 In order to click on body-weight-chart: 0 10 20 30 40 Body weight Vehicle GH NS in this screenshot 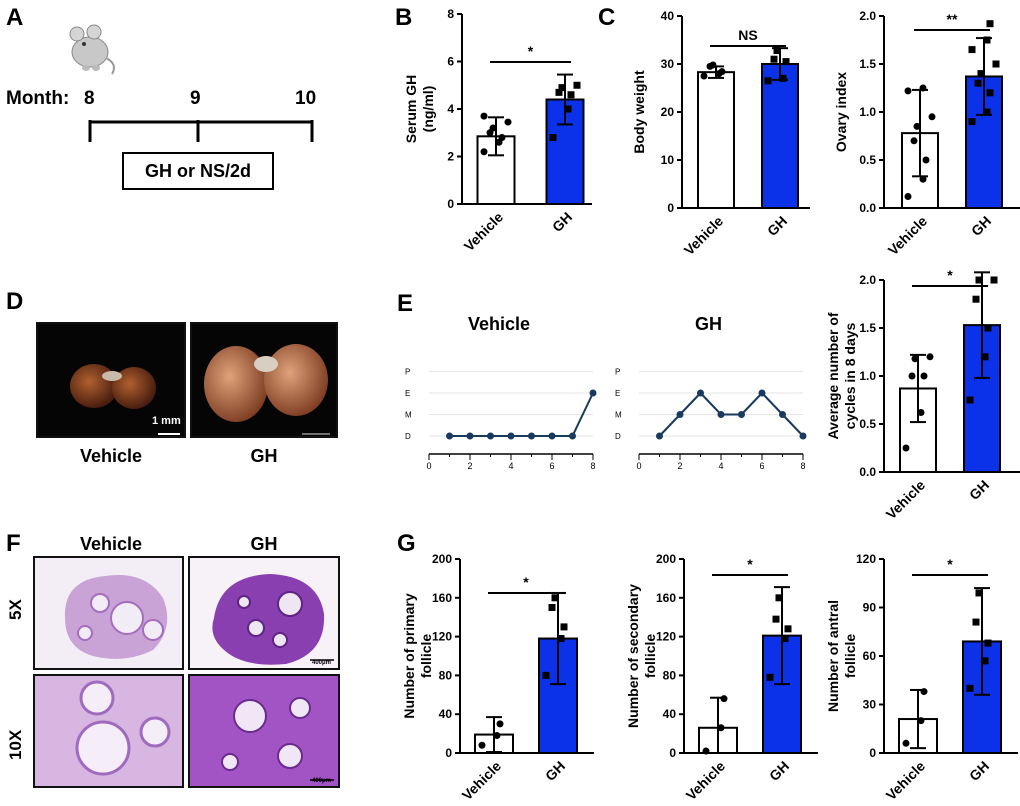, I will do `click(720, 134)`.